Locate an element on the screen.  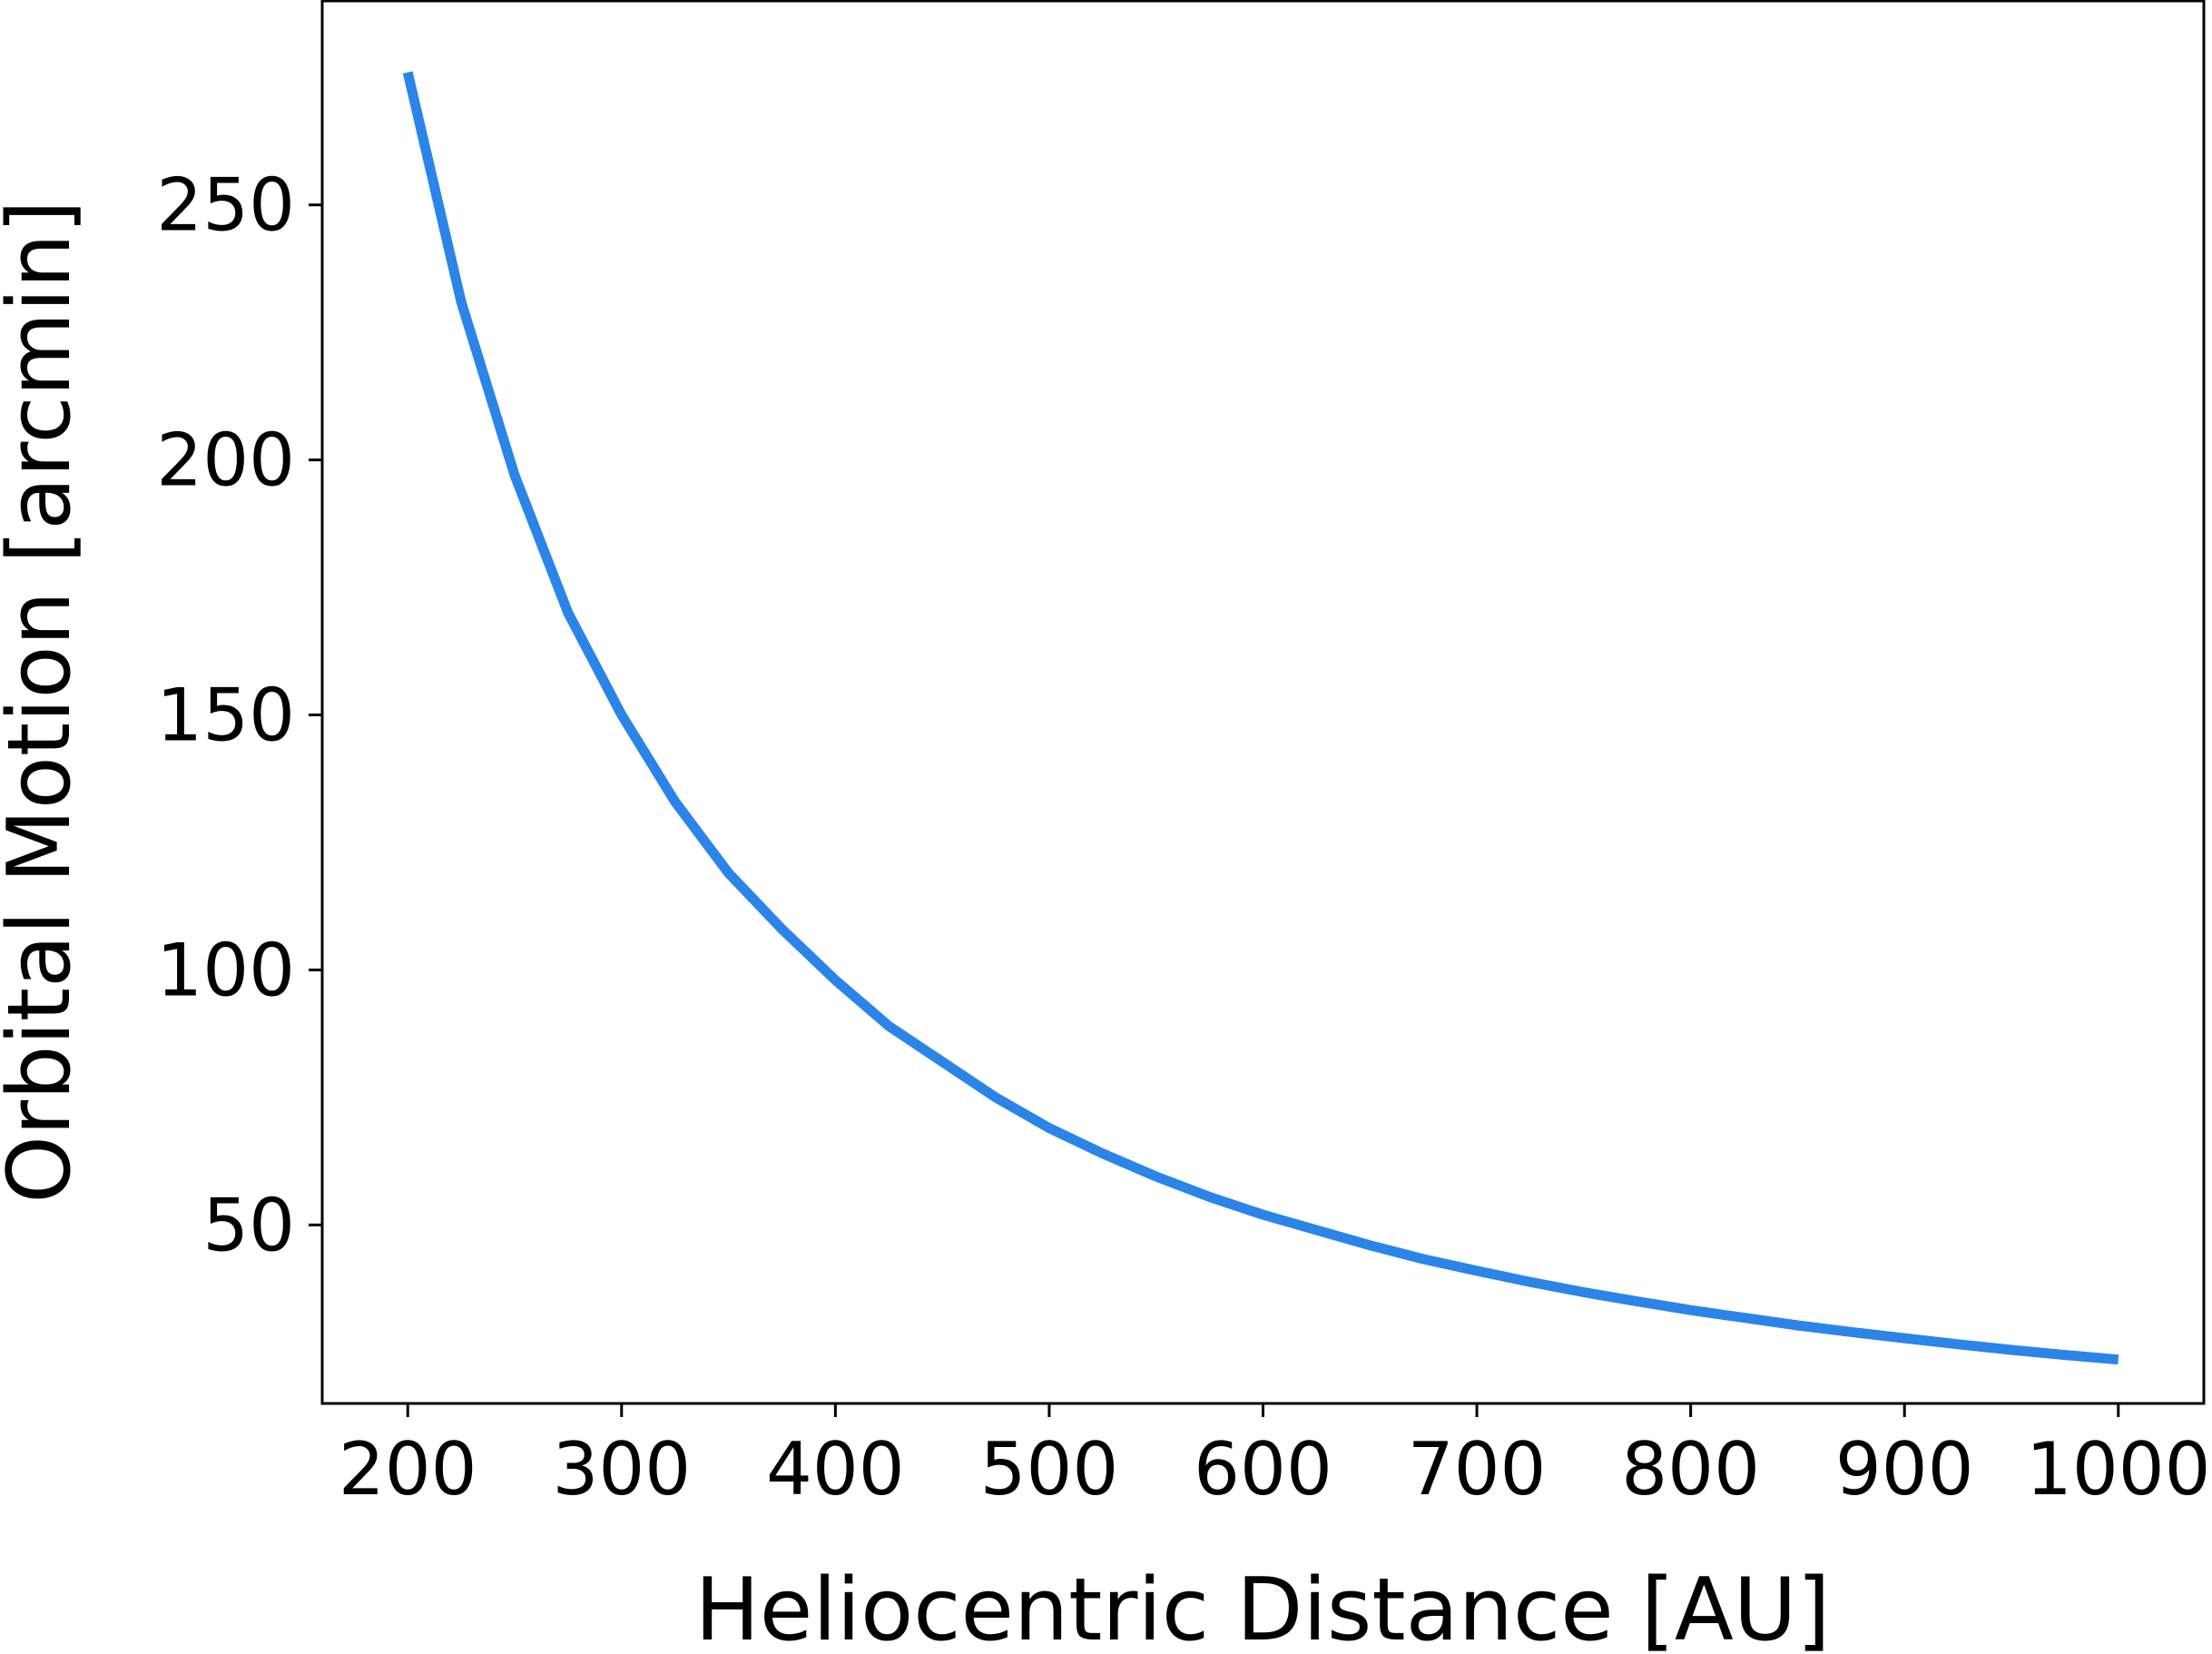
y-tick-label: 100 is located at coordinates (225, 970).